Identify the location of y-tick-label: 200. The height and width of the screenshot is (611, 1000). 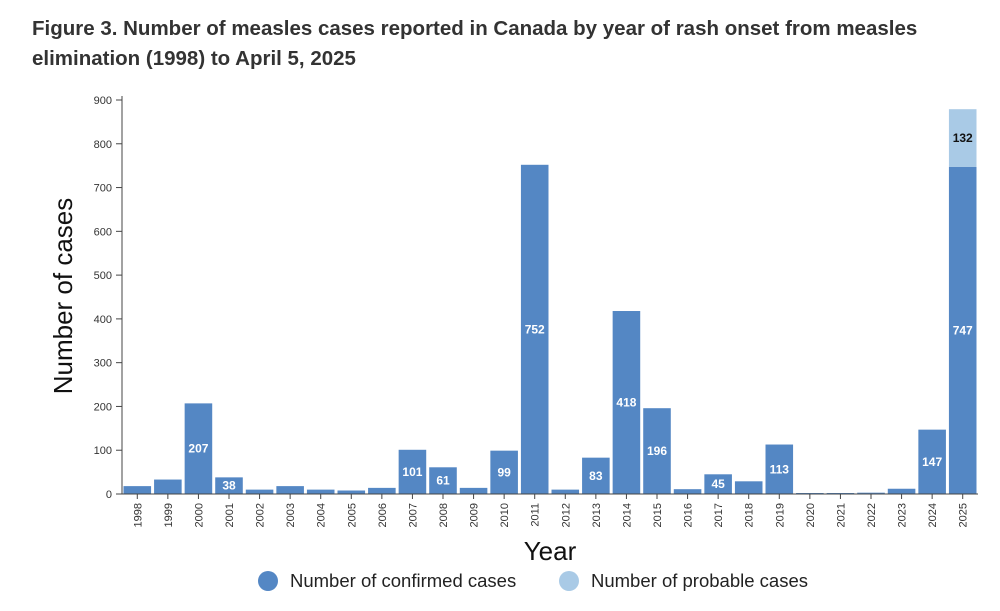
(103, 407).